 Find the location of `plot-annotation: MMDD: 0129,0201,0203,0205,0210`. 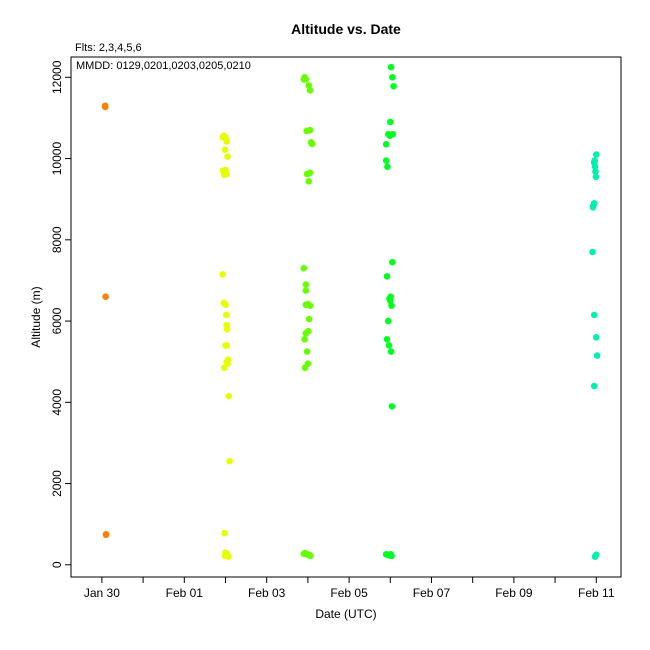

plot-annotation: MMDD: 0129,0201,0203,0205,0210 is located at coordinates (163, 66).